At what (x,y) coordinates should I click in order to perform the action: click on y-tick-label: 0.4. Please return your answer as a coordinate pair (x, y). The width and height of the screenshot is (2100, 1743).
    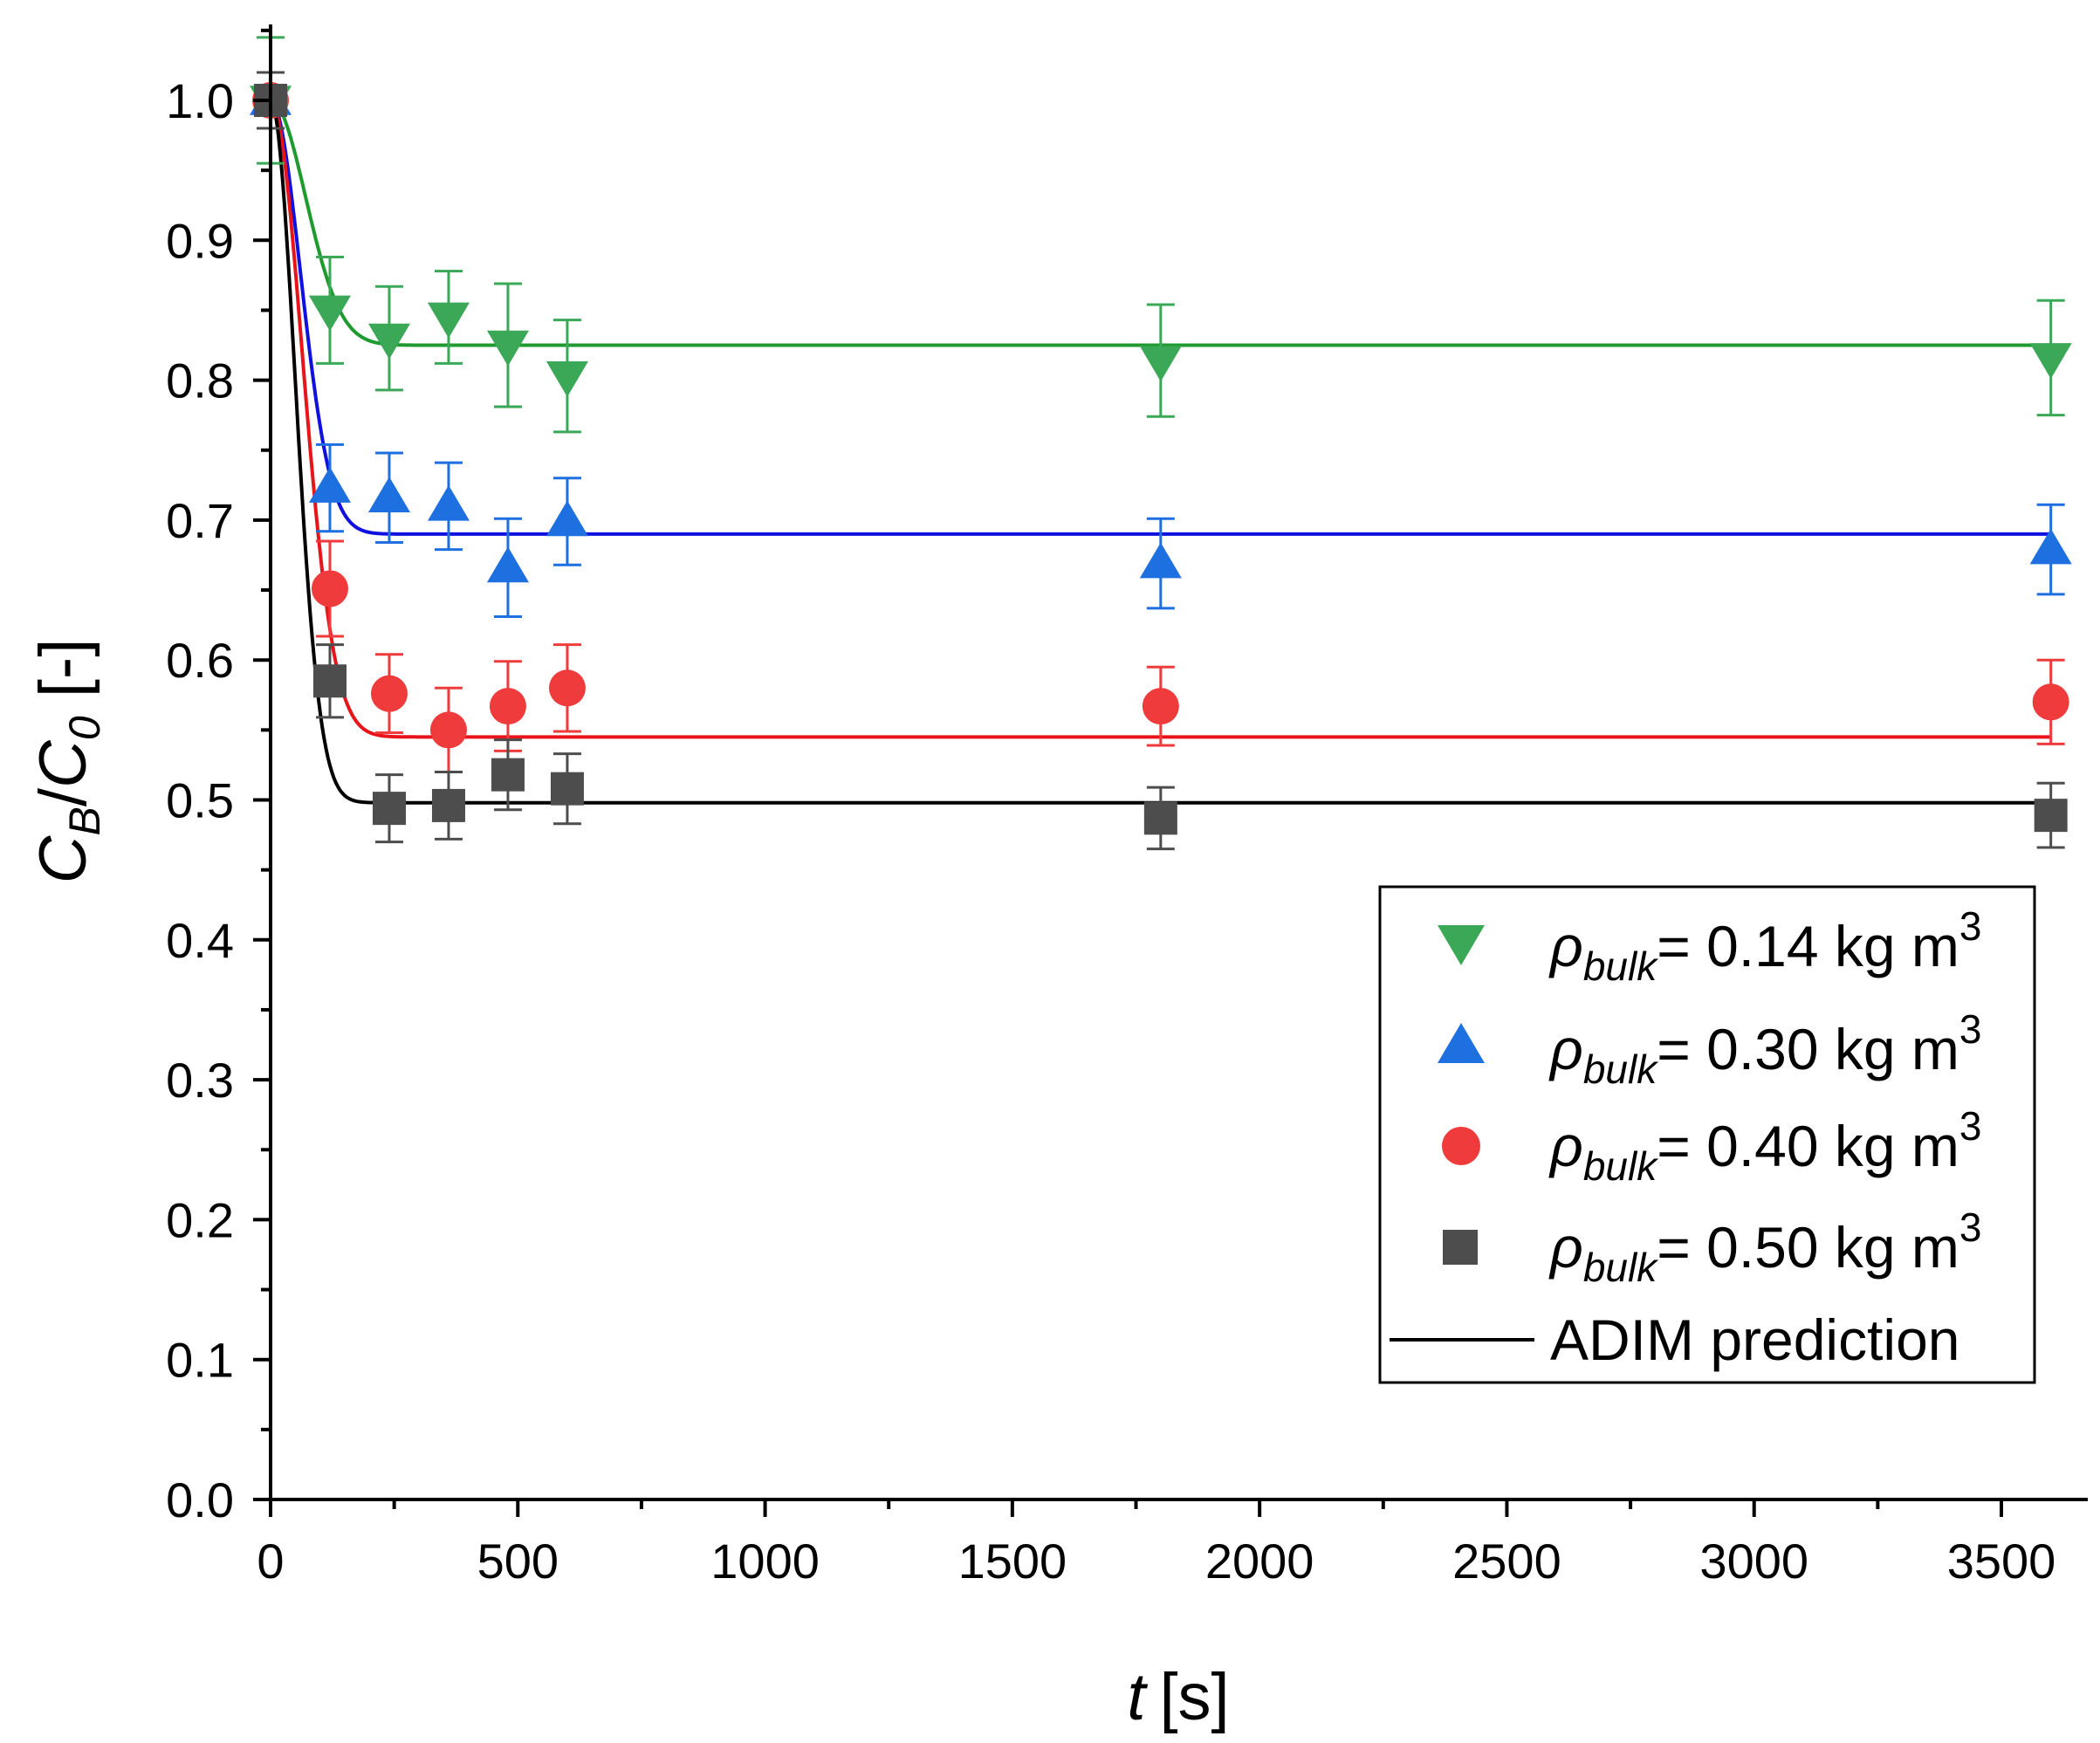
    Looking at the image, I should click on (200, 940).